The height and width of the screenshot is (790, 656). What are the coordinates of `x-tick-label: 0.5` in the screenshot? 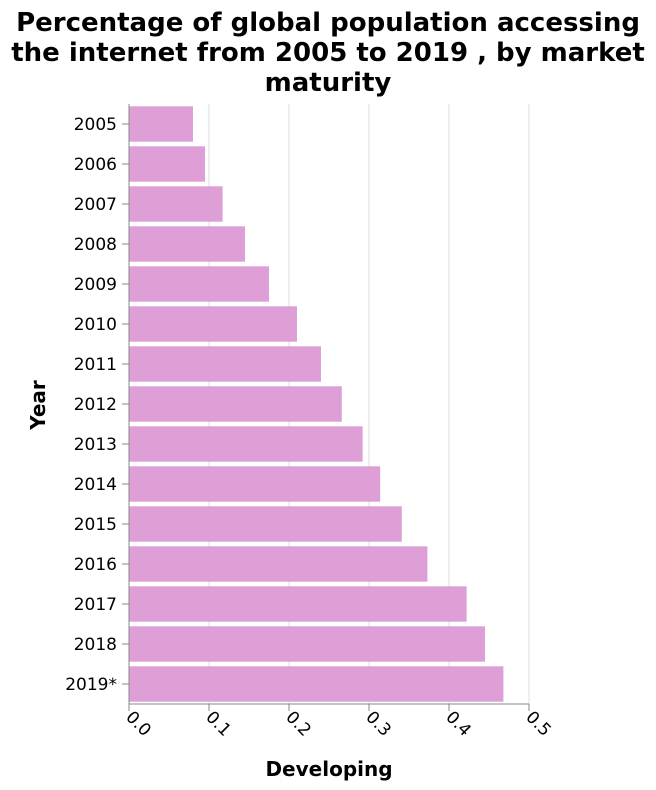 It's located at (537, 723).